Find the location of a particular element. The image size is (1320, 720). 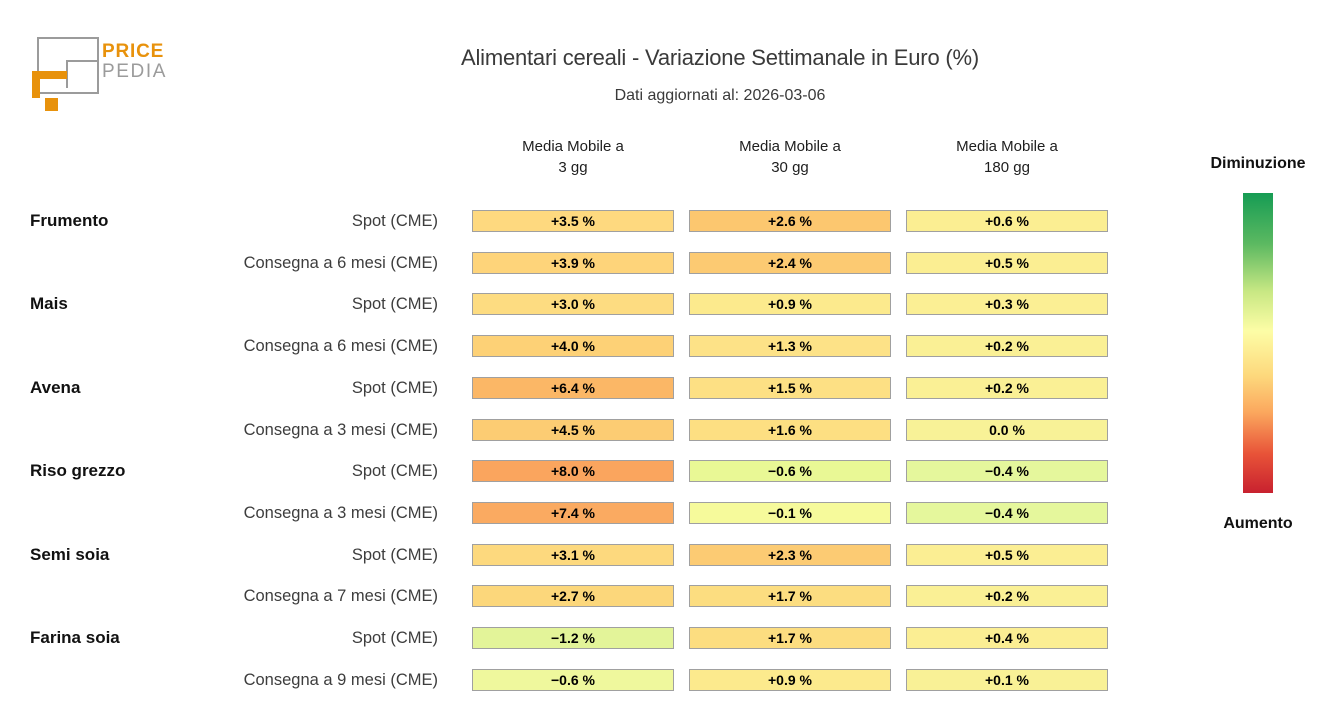

group-label: Riso grezzo is located at coordinates (78, 470).